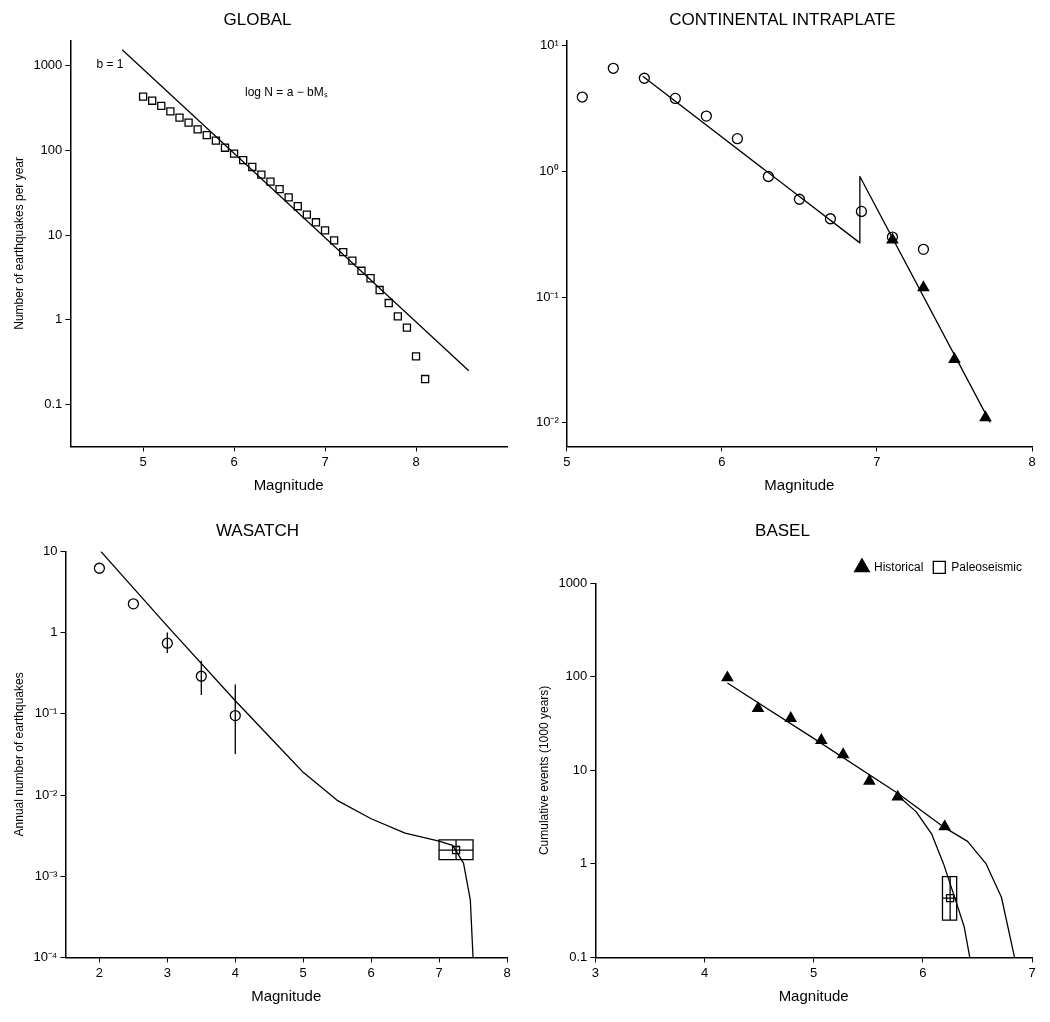  Describe the element at coordinates (46, 875) in the screenshot. I see `y-tick-label: 10⁻³` at that location.